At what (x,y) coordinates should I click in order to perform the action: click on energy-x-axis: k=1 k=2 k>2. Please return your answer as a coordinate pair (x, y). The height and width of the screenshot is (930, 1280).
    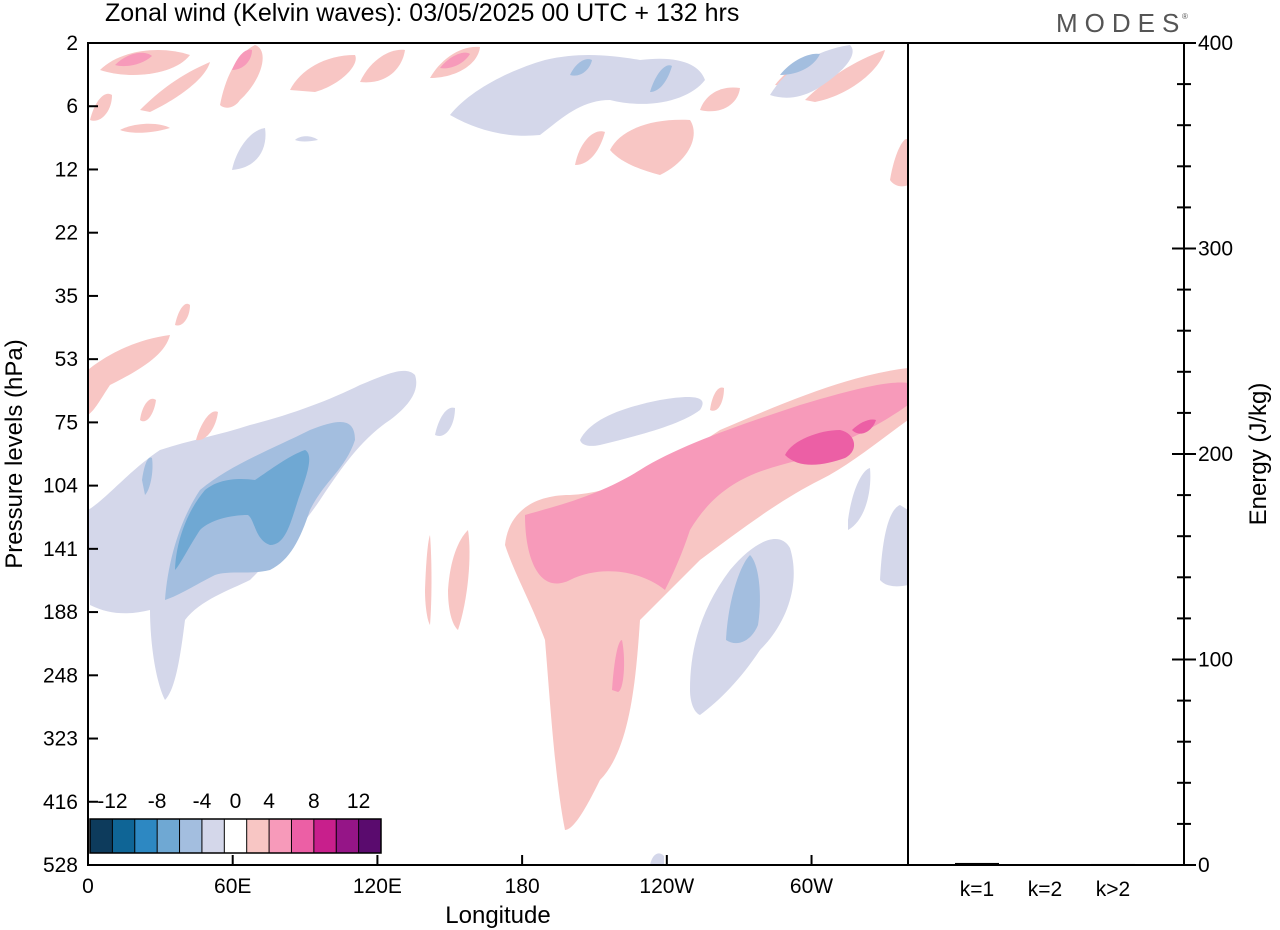
    Looking at the image, I should click on (1045, 889).